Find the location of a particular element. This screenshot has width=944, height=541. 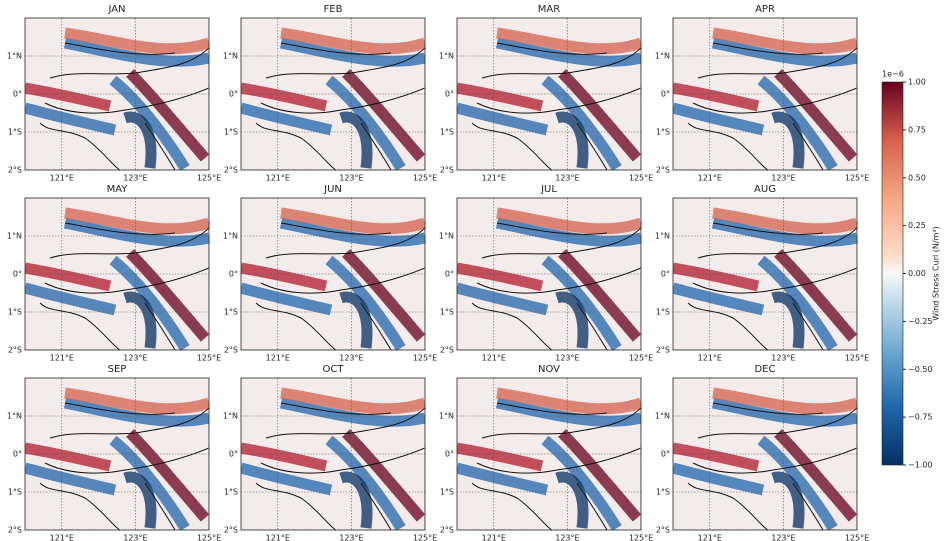

colorbar-tick-label: −0.75 is located at coordinates (920, 417).